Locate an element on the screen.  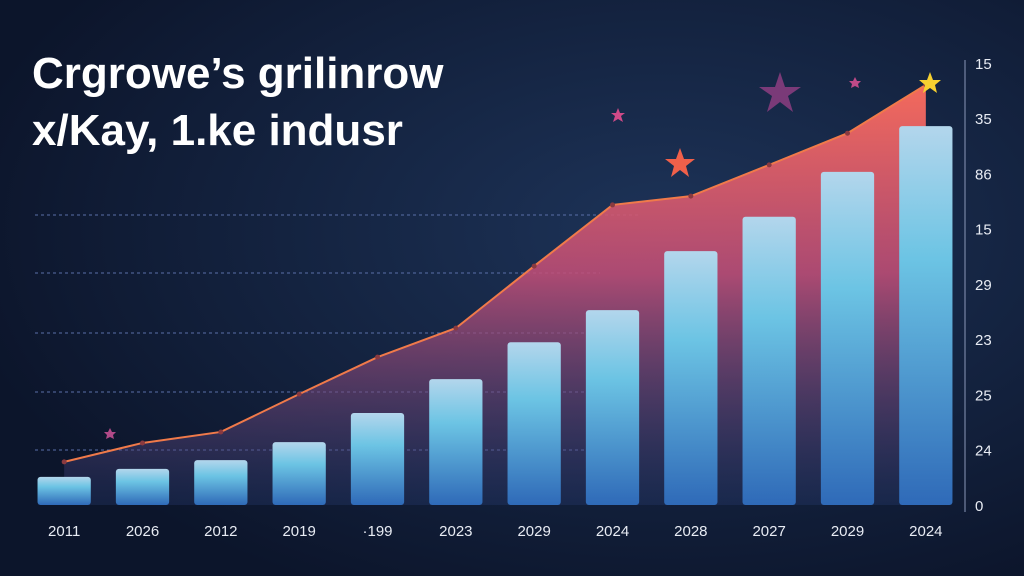
chart-title: Crgrowe’s grilinrow is located at coordinates (238, 73).